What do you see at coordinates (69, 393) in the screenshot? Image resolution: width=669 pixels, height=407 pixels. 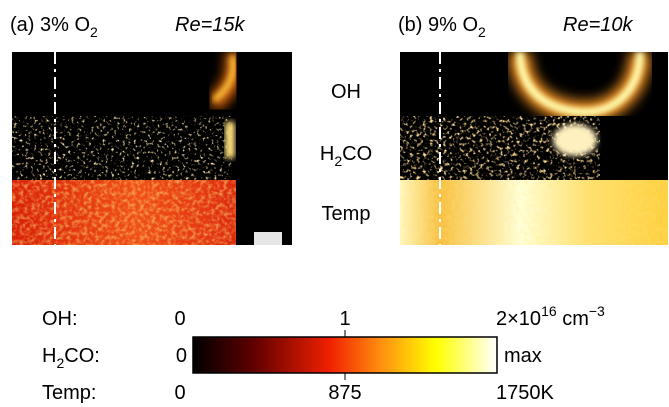 I see `colorbar-row-name: Temp:` at bounding box center [69, 393].